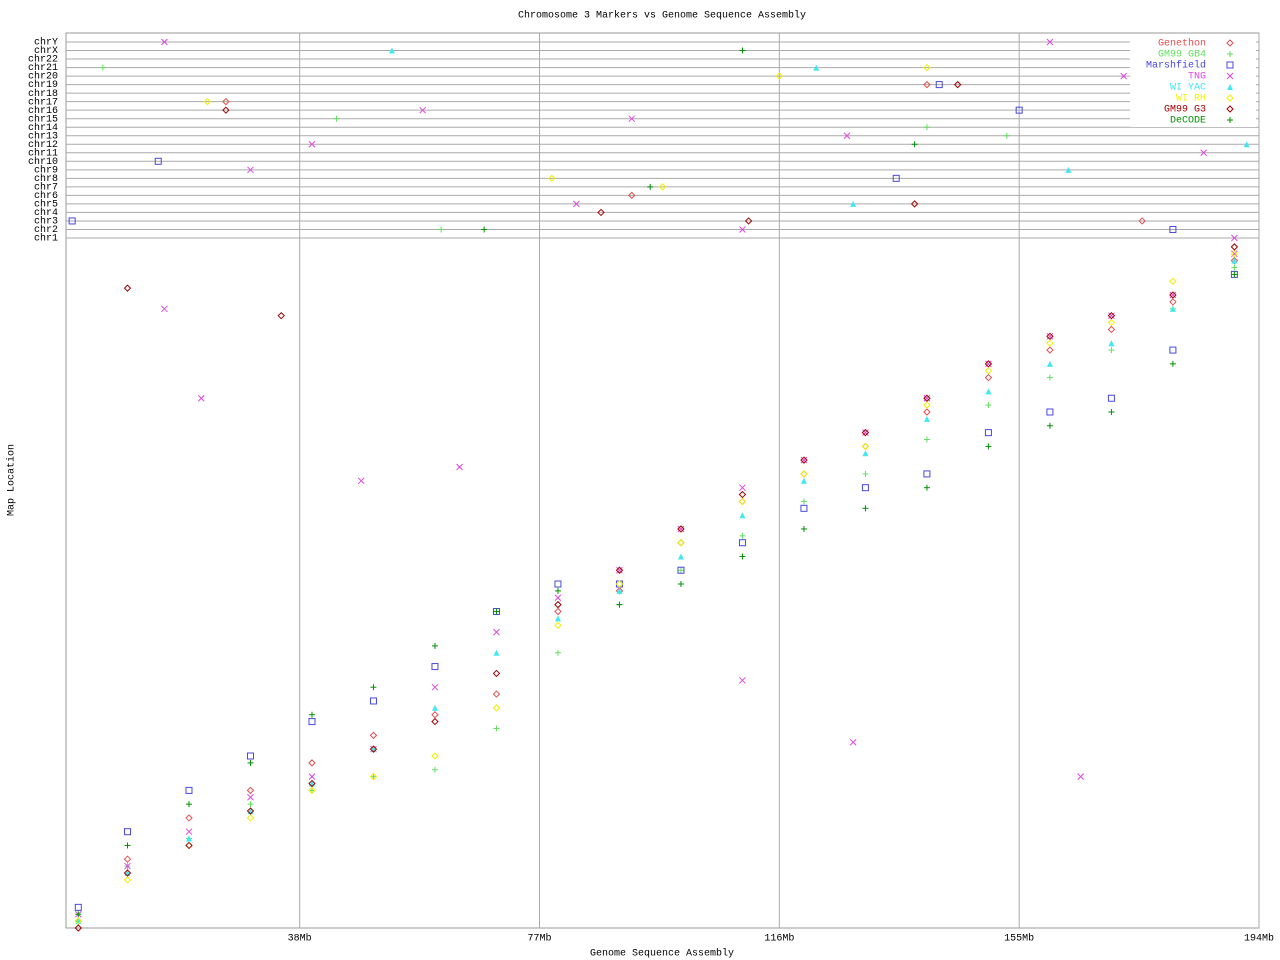 This screenshot has height=960, width=1280. What do you see at coordinates (1182, 55) in the screenshot?
I see `legend-label: GM99 GB4` at bounding box center [1182, 55].